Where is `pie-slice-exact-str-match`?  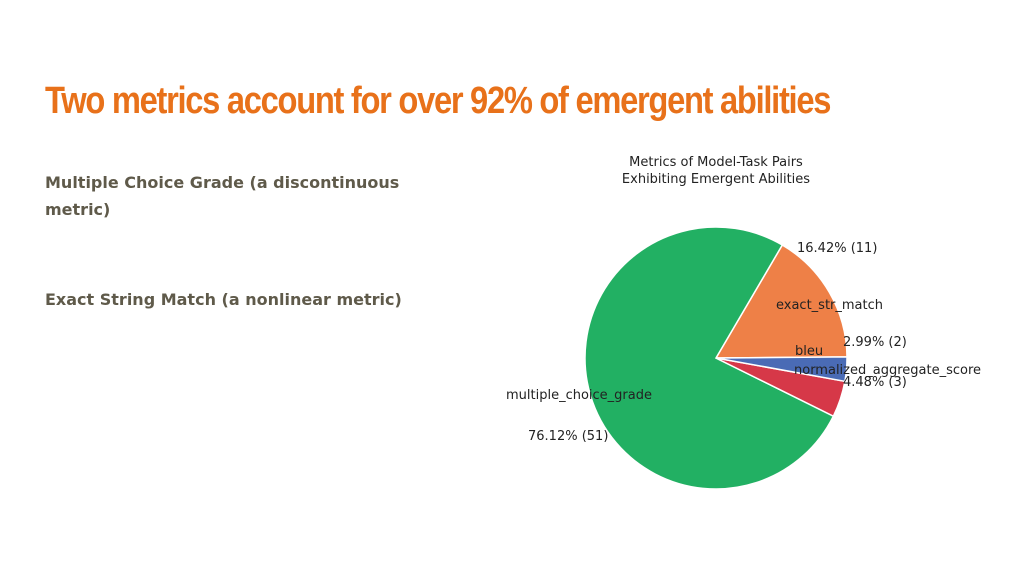
pie-slice-exact-str-match is located at coordinates (781, 301).